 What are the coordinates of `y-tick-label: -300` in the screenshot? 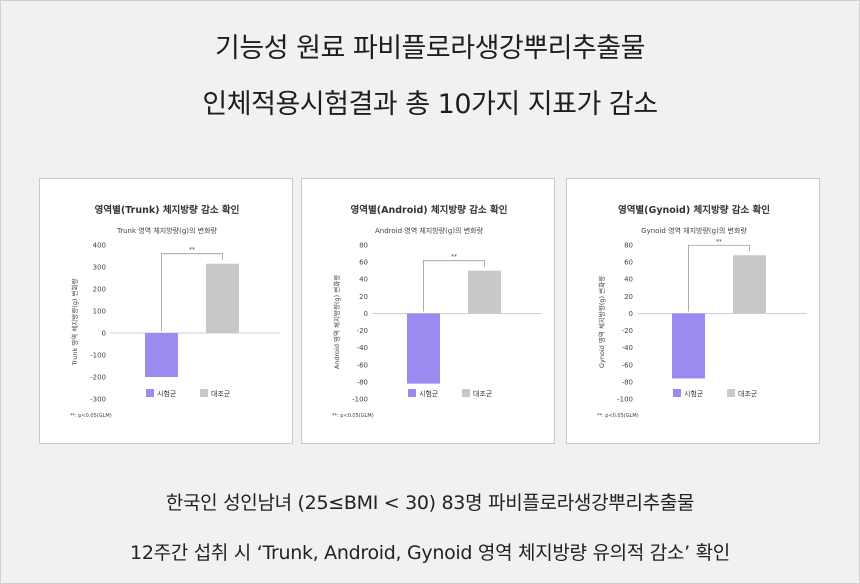 It's located at (98, 400).